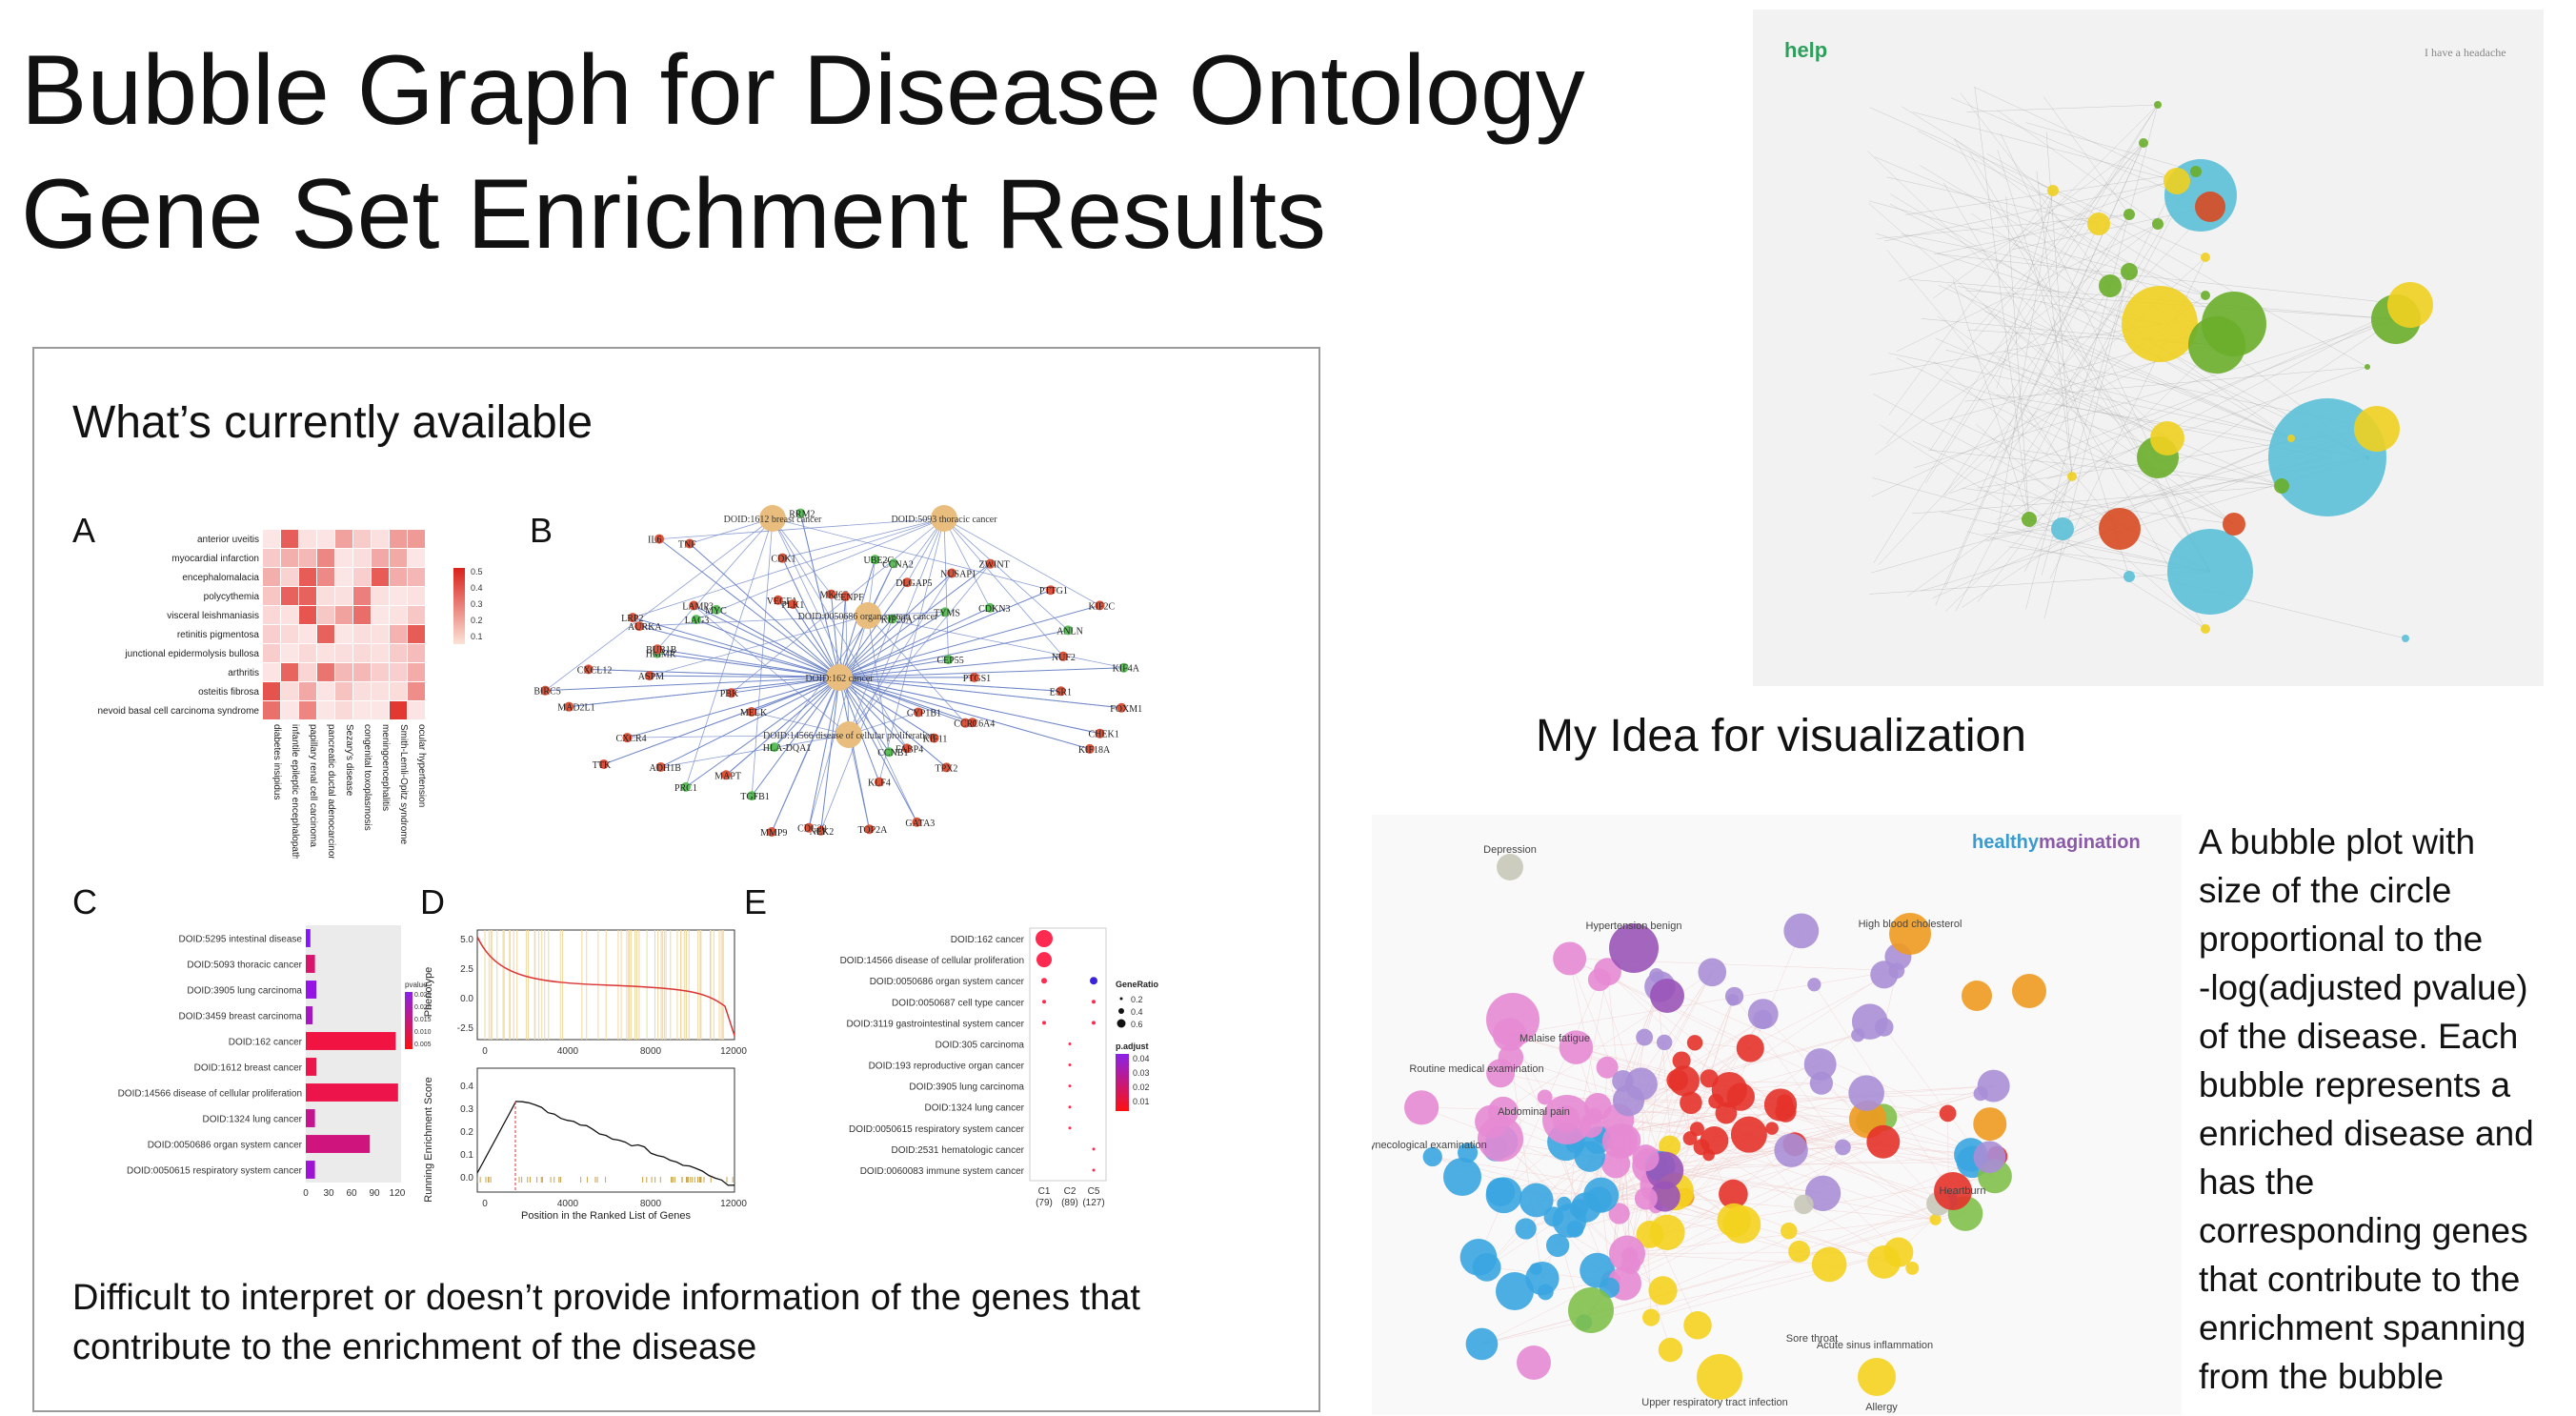 The image size is (2576, 1416). Describe the element at coordinates (687, 544) in the screenshot. I see `gene-label: TNF` at that location.